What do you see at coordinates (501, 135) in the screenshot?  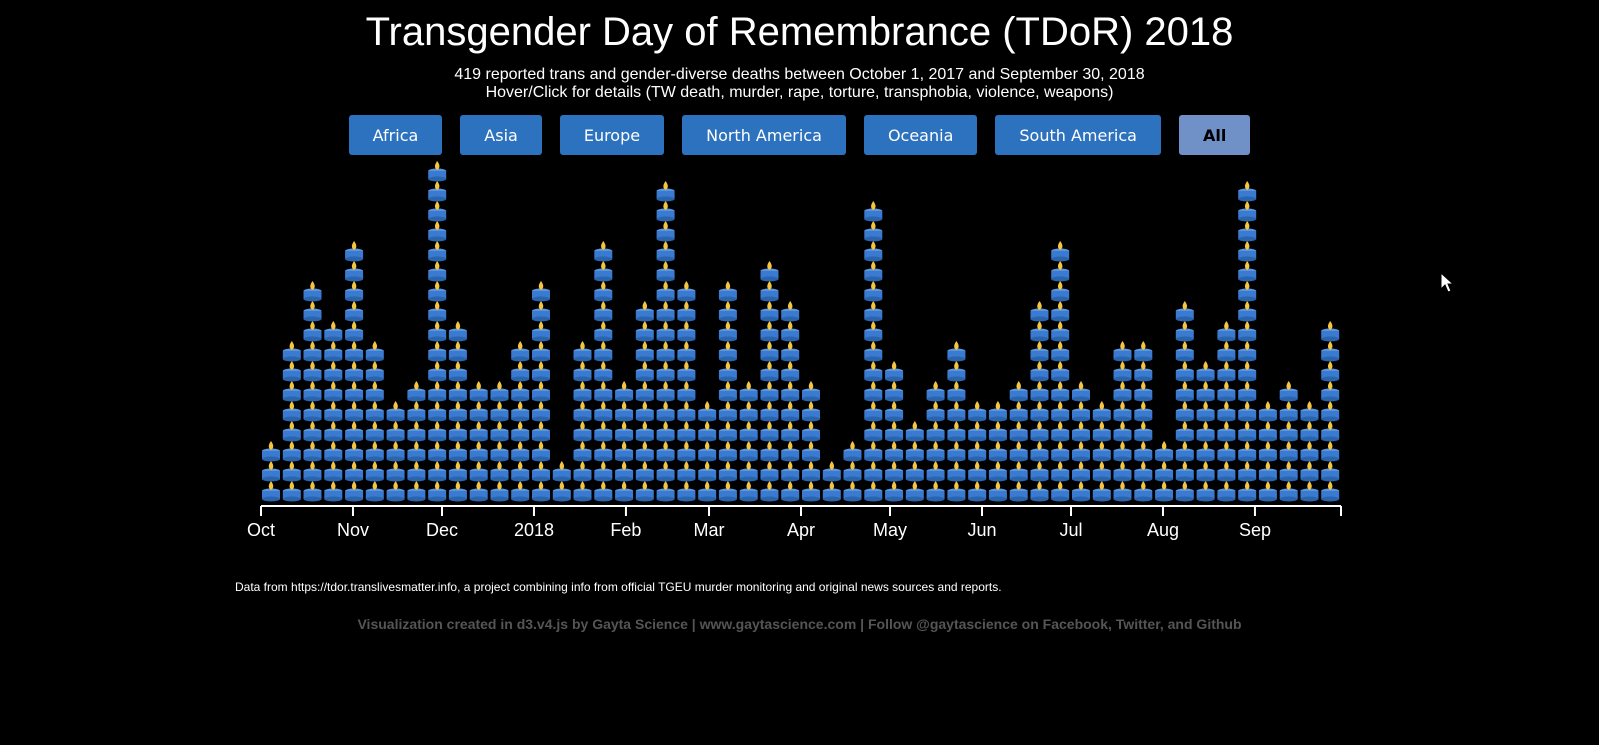 I see `filter-asia-button: Asia` at bounding box center [501, 135].